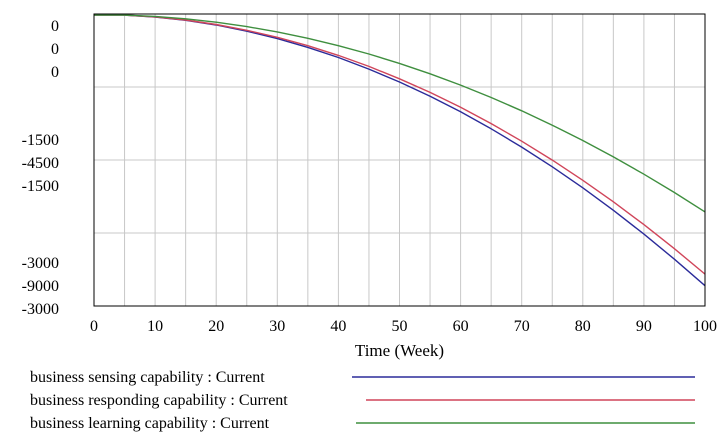 The height and width of the screenshot is (434, 722). What do you see at coordinates (150, 423) in the screenshot?
I see `legend-label-3: business learning capability : Current` at bounding box center [150, 423].